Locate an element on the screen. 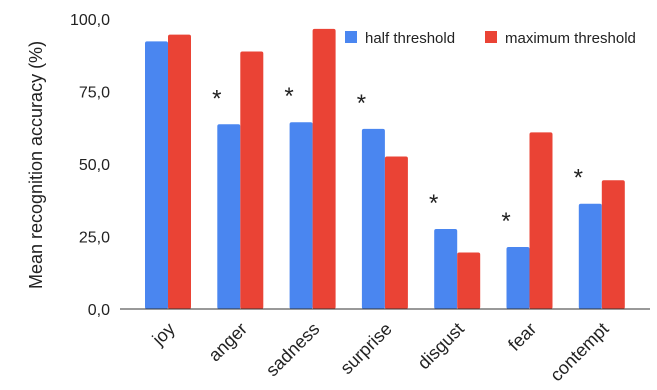 The height and width of the screenshot is (390, 657). bar-sadness-half-threshold is located at coordinates (301, 216).